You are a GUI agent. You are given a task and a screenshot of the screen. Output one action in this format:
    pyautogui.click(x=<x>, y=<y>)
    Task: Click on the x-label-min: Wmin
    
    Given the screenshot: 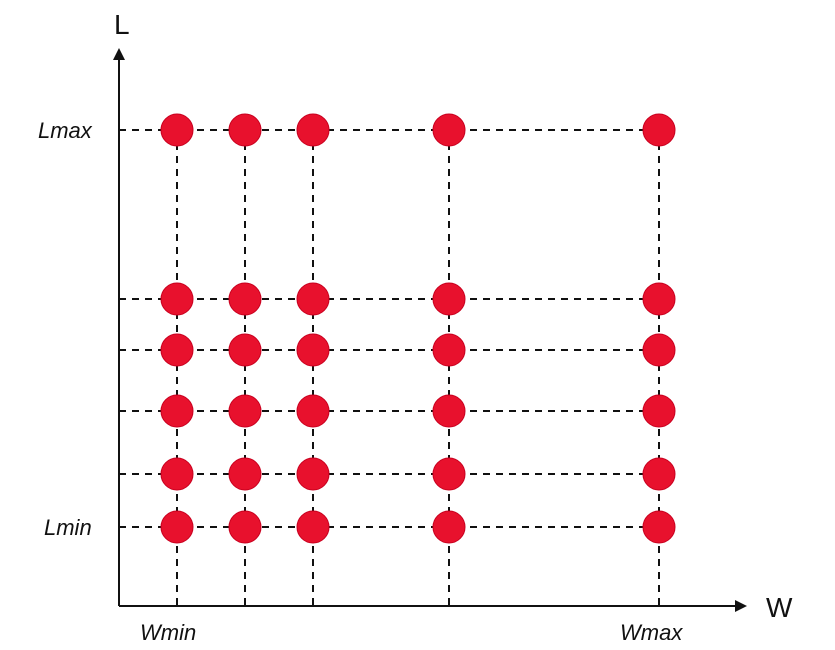 What is the action you would take?
    pyautogui.click(x=168, y=632)
    